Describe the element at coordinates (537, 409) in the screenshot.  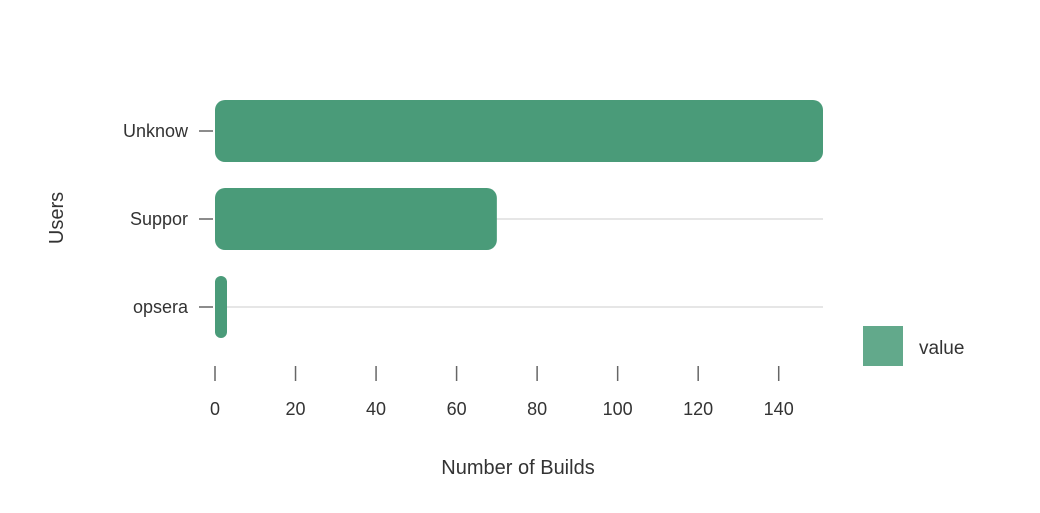
I see `x-tick-label: 80` at that location.